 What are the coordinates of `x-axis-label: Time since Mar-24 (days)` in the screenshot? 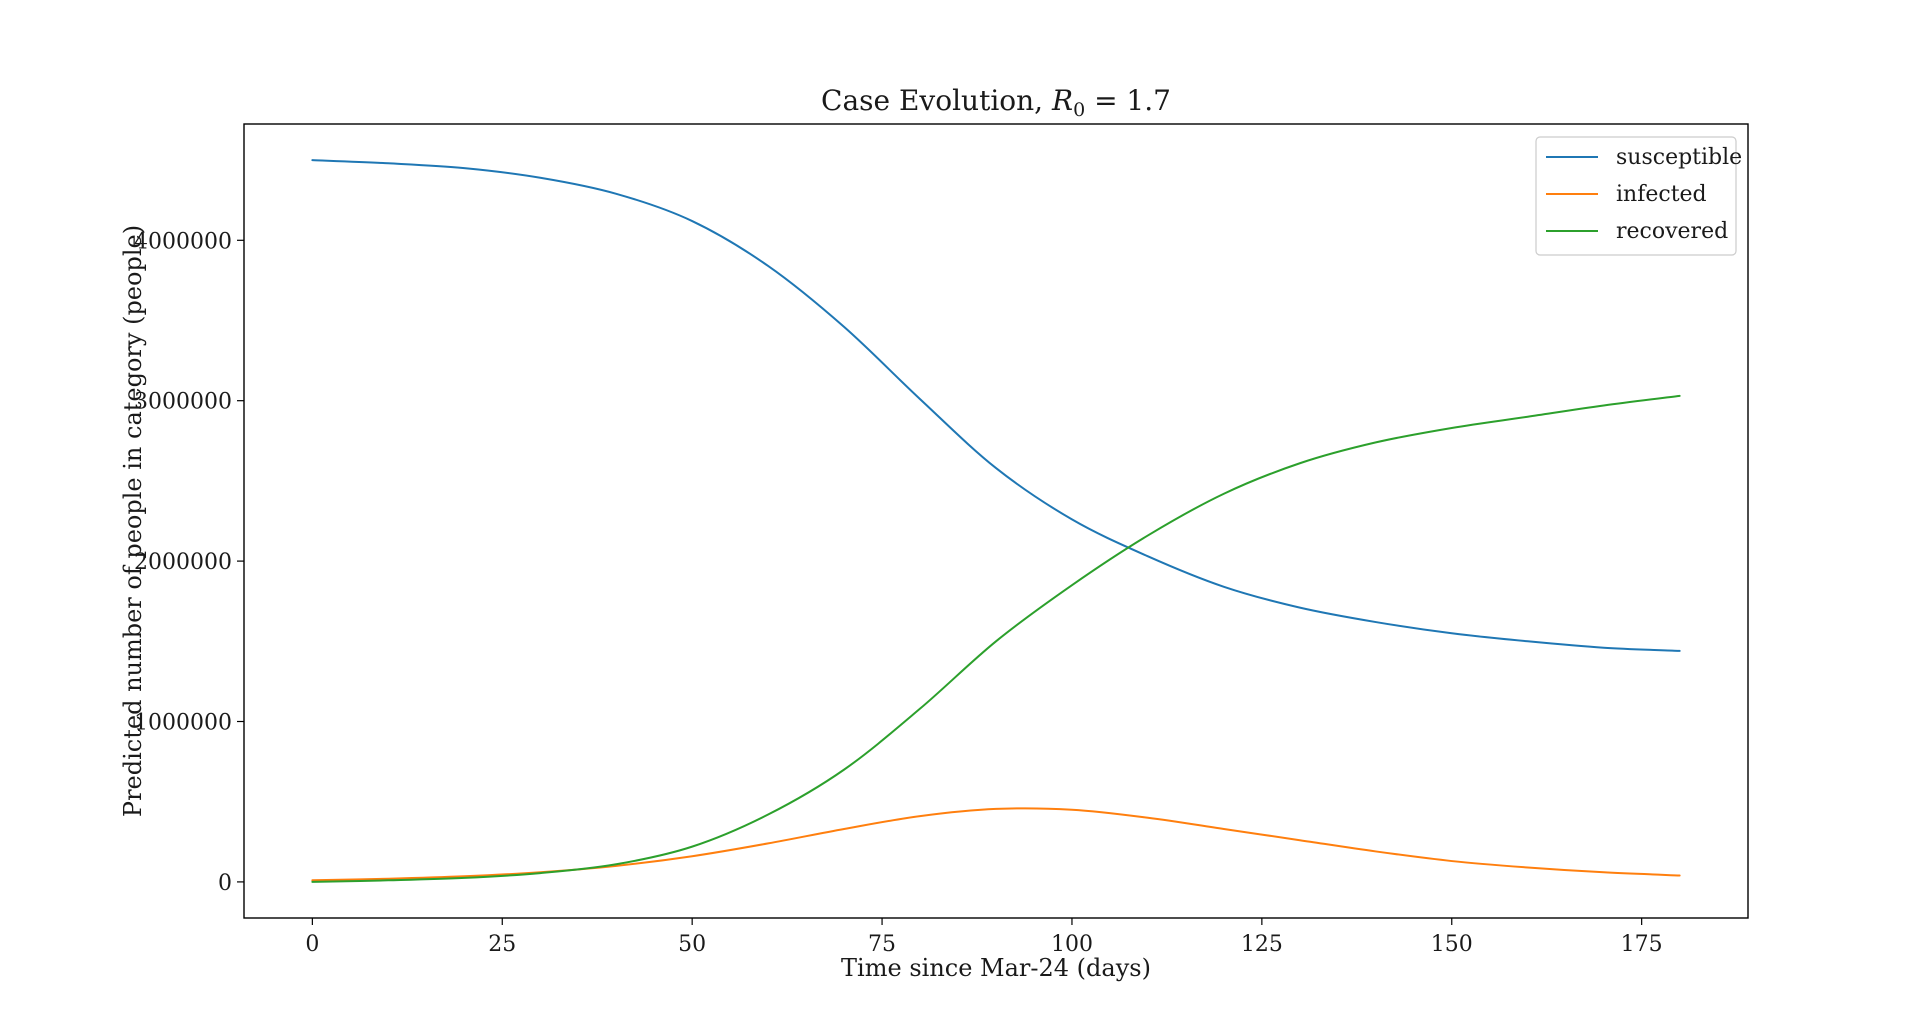 It's located at (996, 968).